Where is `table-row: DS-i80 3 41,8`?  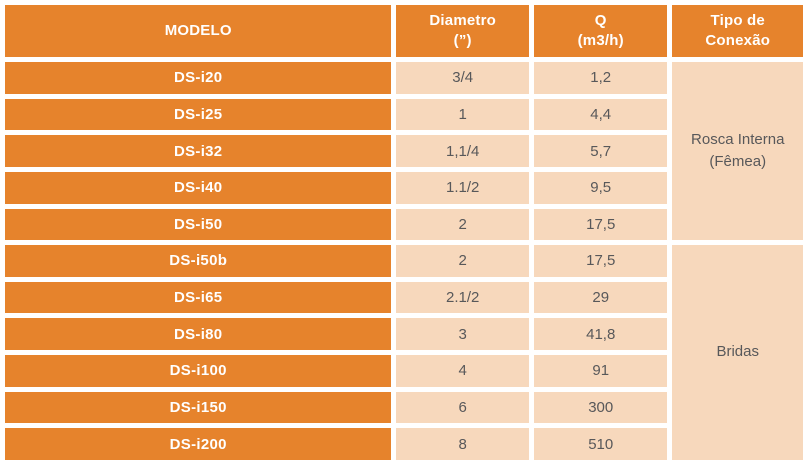
table-row: DS-i80 3 41,8 is located at coordinates (404, 334).